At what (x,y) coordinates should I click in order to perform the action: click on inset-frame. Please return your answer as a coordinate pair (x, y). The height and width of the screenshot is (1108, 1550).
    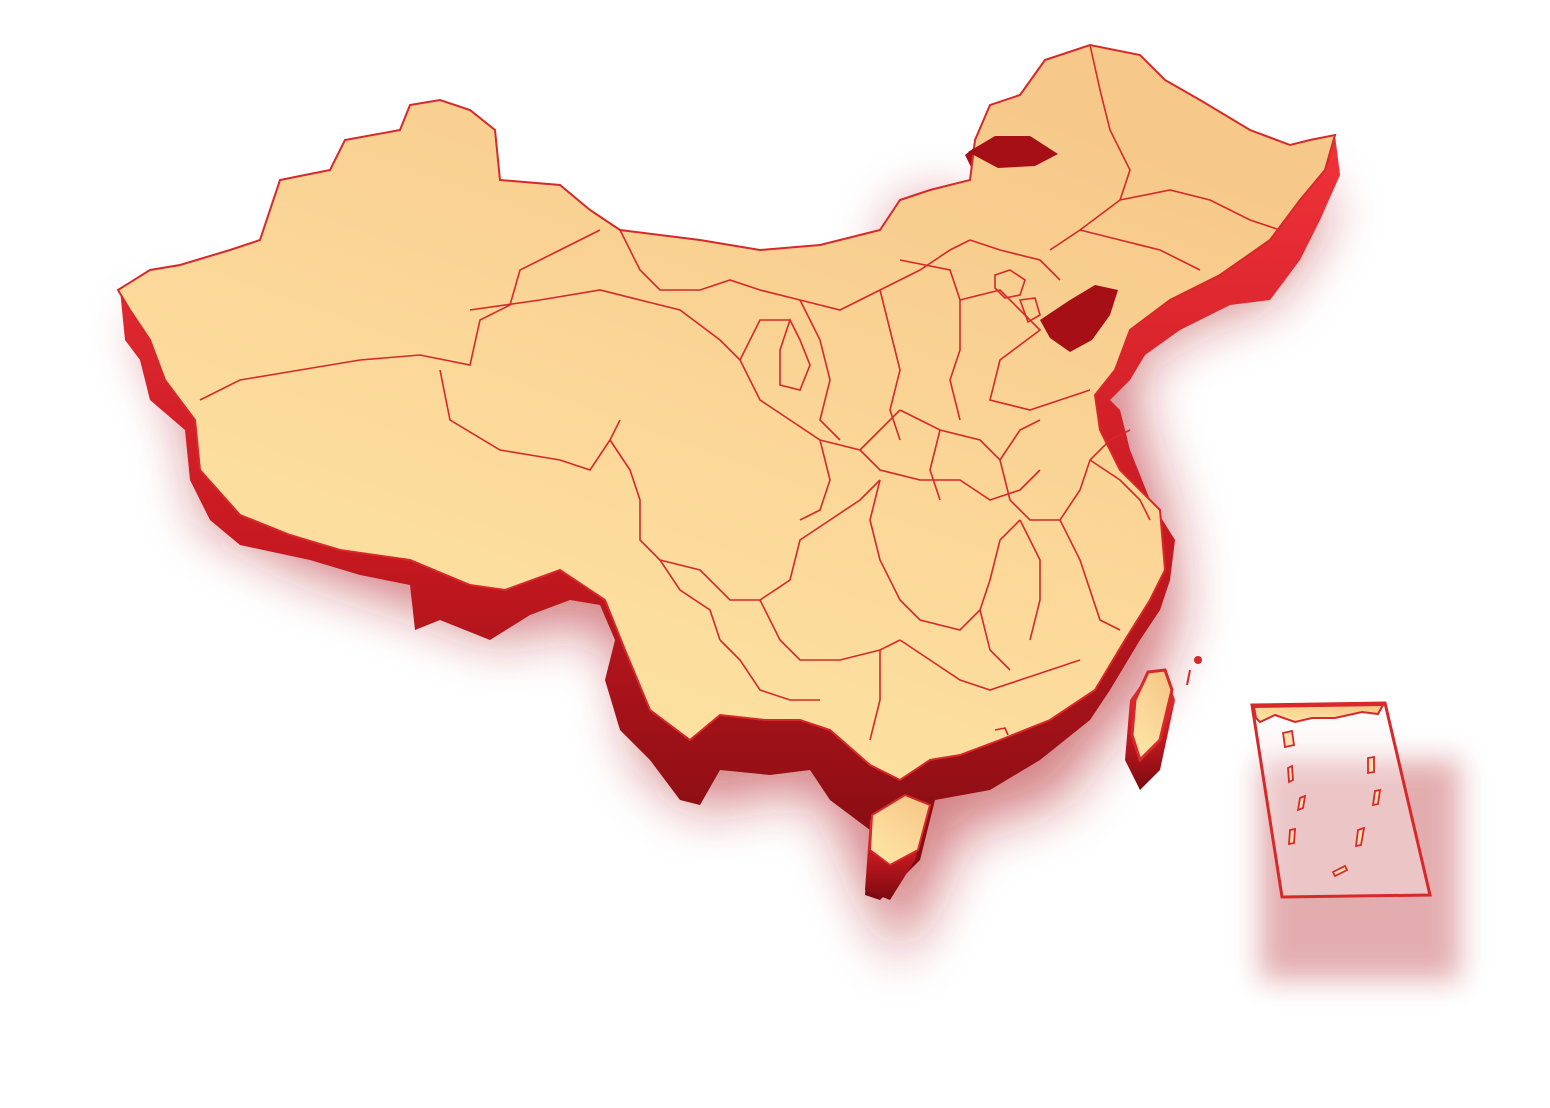
    Looking at the image, I should click on (1341, 800).